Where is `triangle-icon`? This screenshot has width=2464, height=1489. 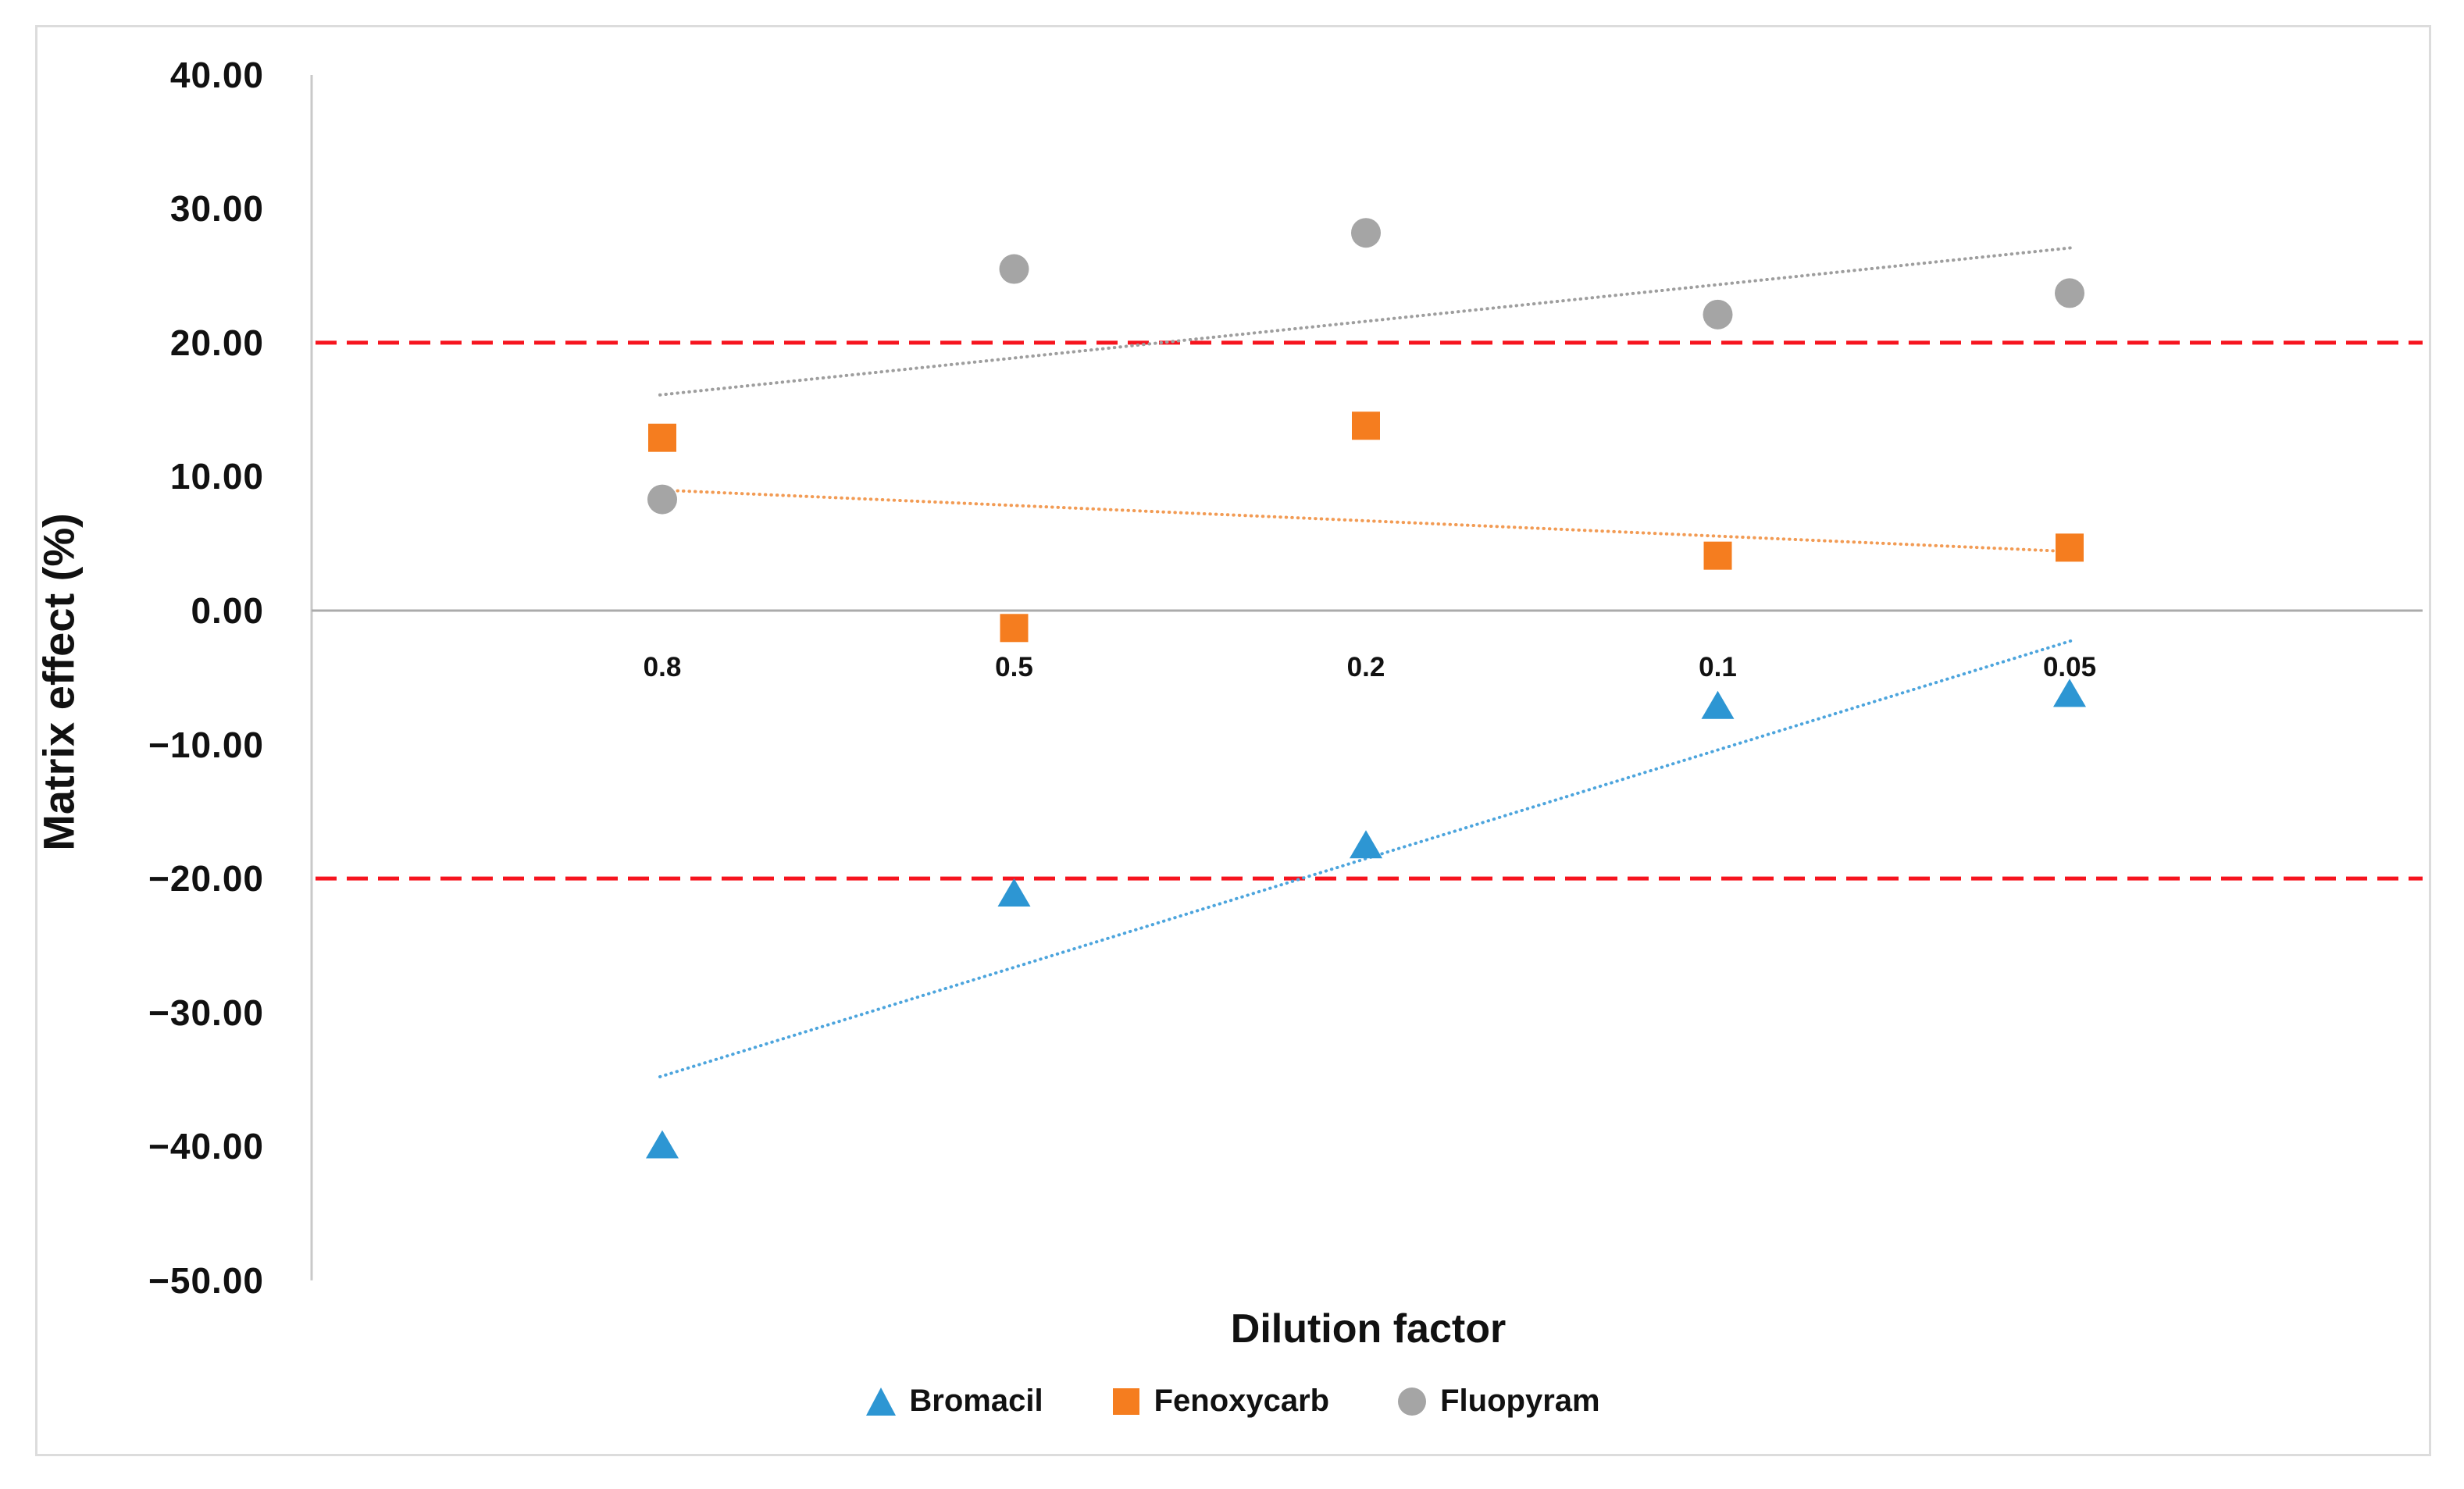
triangle-icon is located at coordinates (882, 1401).